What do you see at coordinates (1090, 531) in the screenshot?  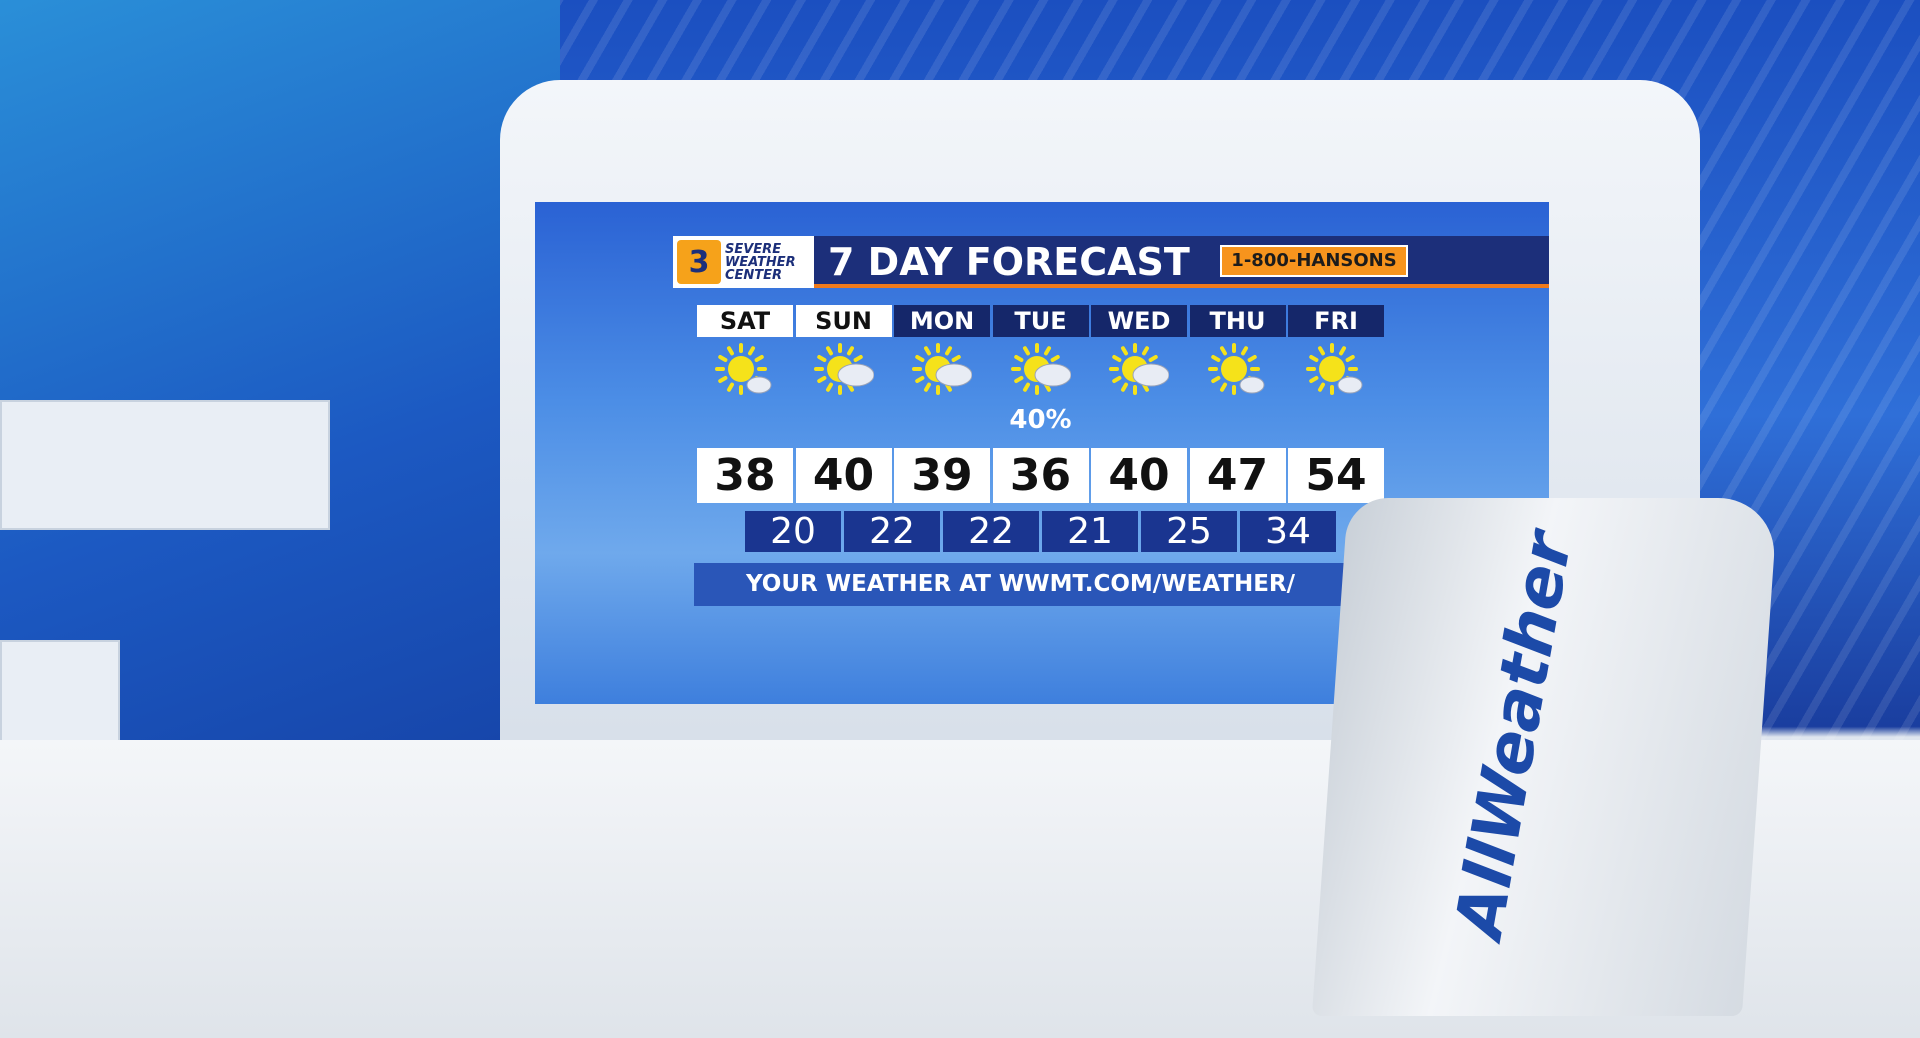 I see `low-temp: 21` at bounding box center [1090, 531].